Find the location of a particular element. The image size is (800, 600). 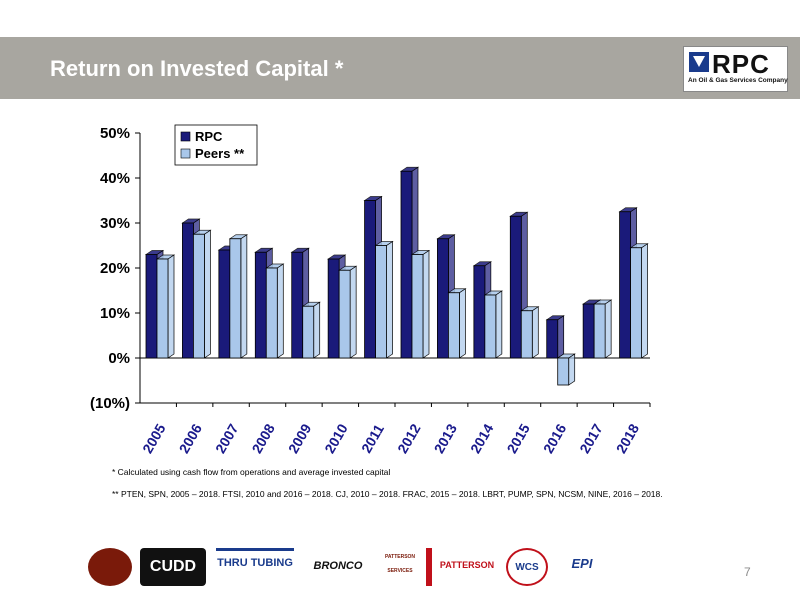

y-tick-label: 20% is located at coordinates (115, 268).